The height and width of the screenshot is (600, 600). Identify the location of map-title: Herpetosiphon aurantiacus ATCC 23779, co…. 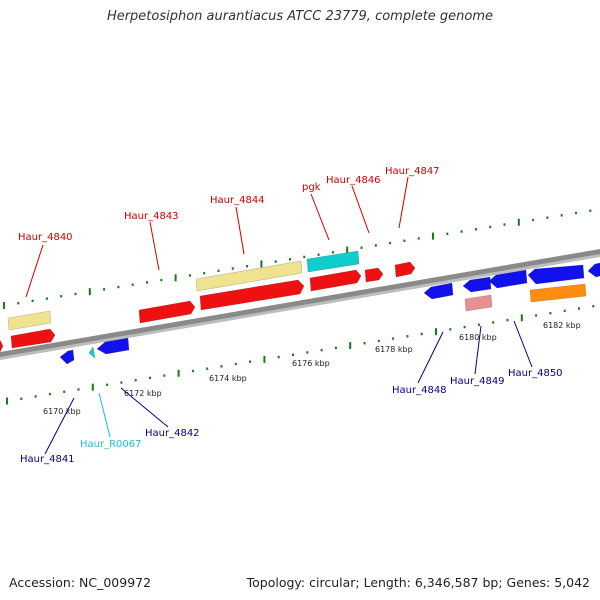
(300, 16).